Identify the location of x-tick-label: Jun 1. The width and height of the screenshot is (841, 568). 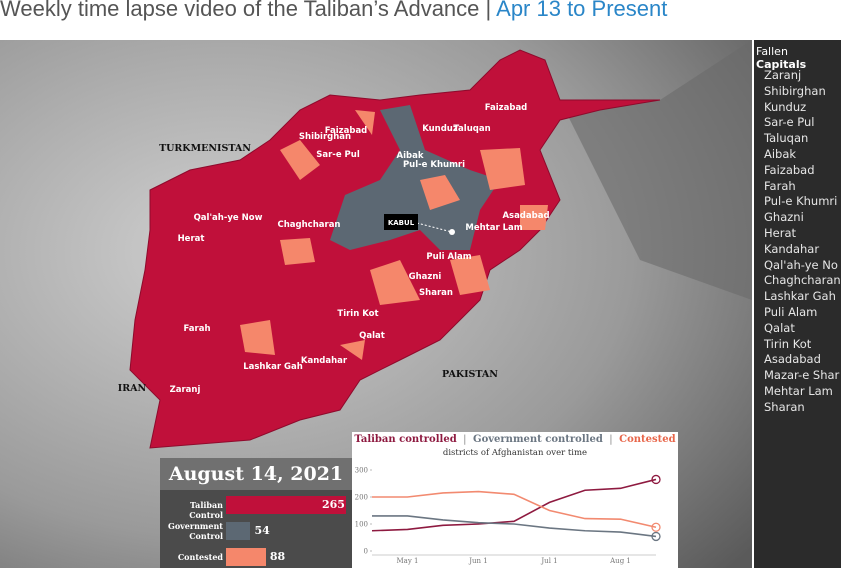
(478, 561).